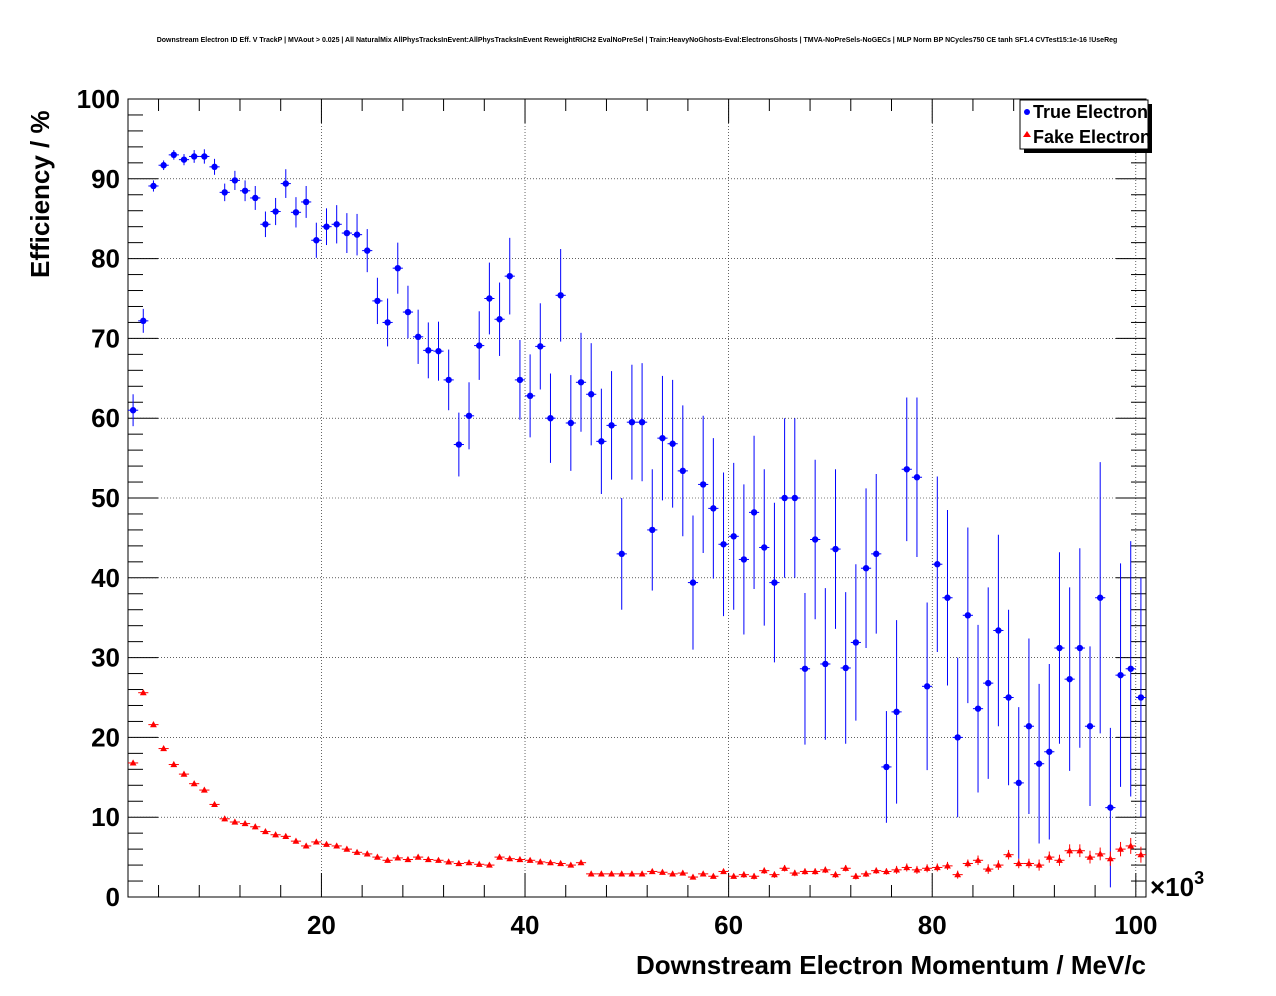 This screenshot has width=1276, height=996. I want to click on legend-box, so click(1084, 124).